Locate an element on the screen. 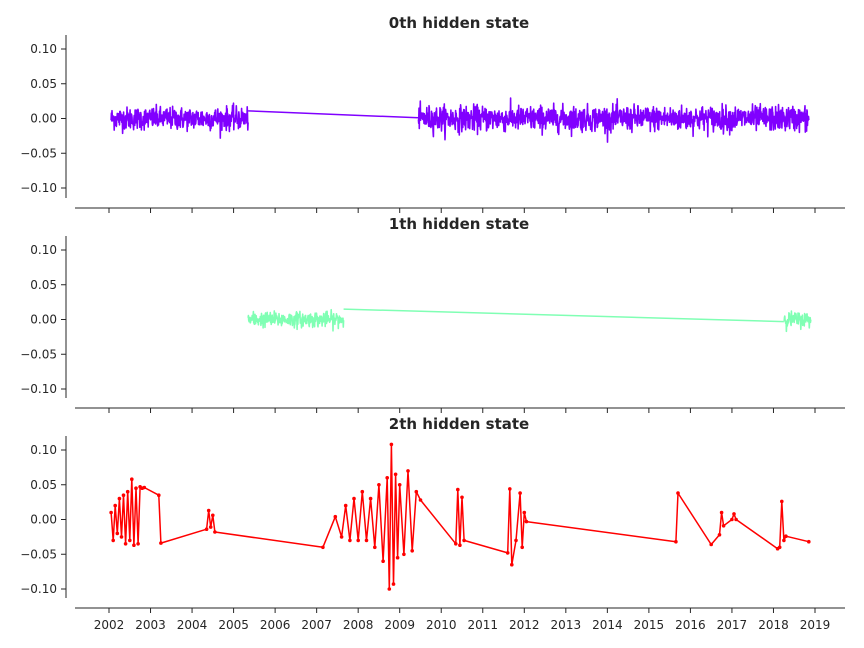 Image resolution: width=864 pixels, height=648 pixels. x-tick-label-15: 2017 is located at coordinates (732, 625).